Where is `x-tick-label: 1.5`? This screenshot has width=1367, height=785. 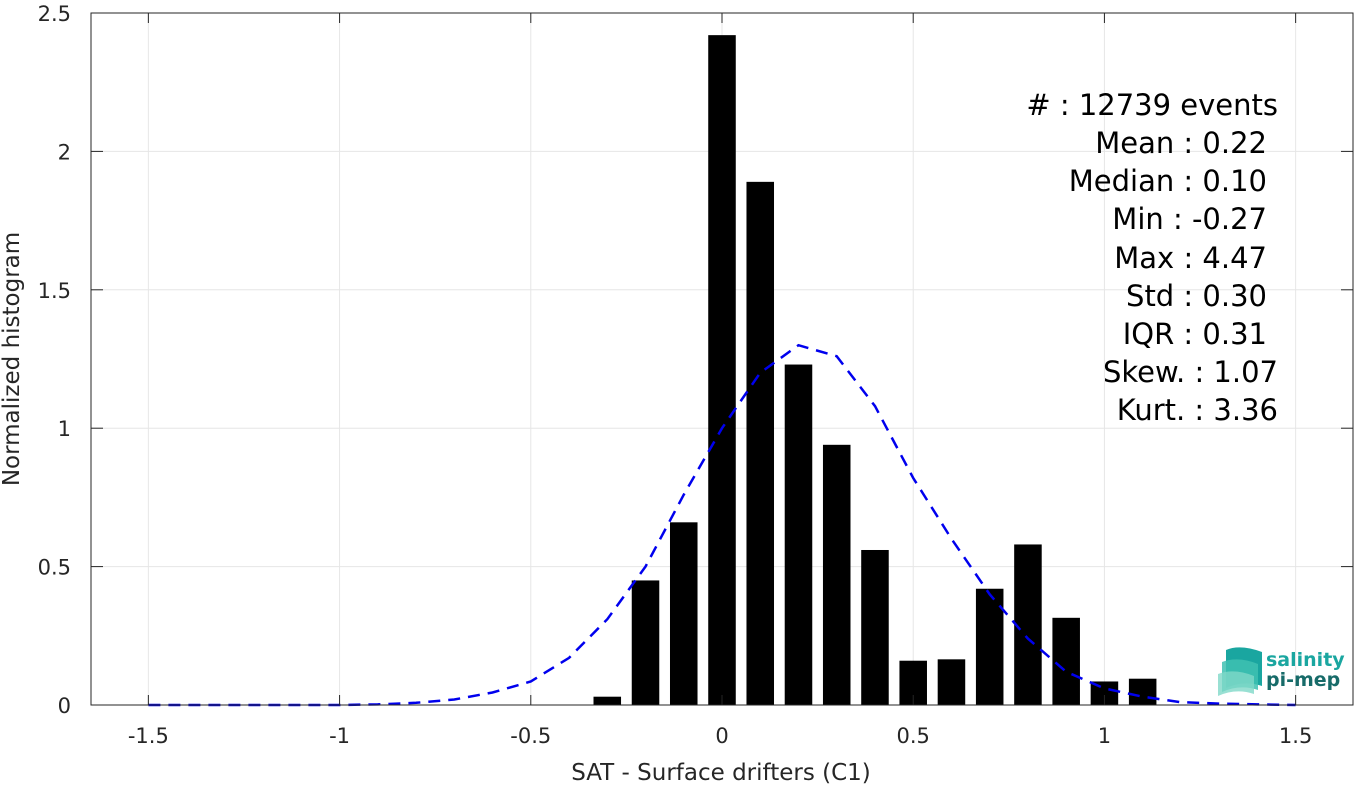 x-tick-label: 1.5 is located at coordinates (1295, 736).